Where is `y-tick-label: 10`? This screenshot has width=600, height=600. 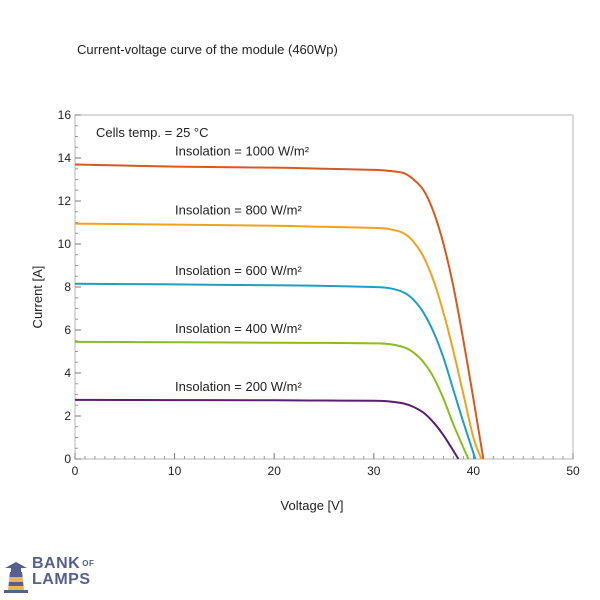 y-tick-label: 10 is located at coordinates (65, 244).